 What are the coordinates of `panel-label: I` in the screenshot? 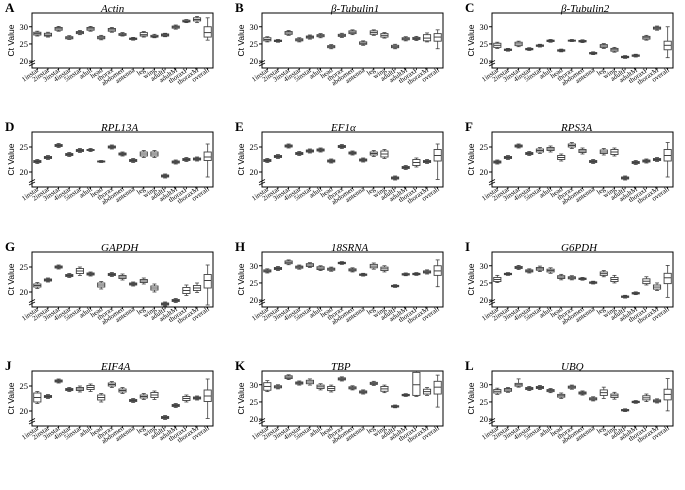 It's located at (467, 246).